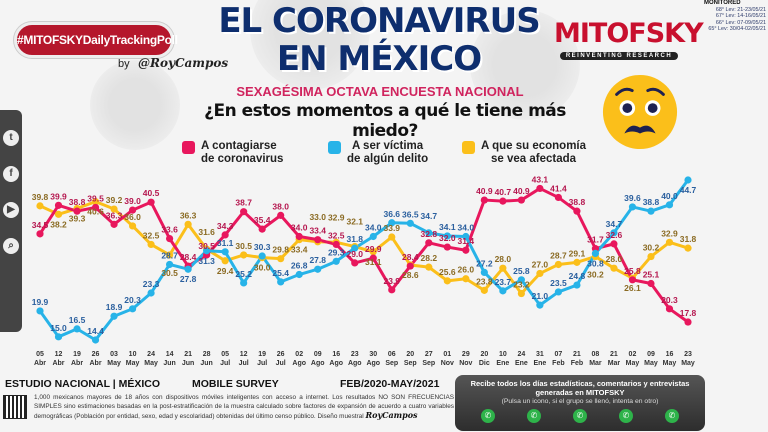 Image resolution: width=768 pixels, height=432 pixels. Describe the element at coordinates (262, 220) in the screenshot. I see `data-label: 35.4` at that location.